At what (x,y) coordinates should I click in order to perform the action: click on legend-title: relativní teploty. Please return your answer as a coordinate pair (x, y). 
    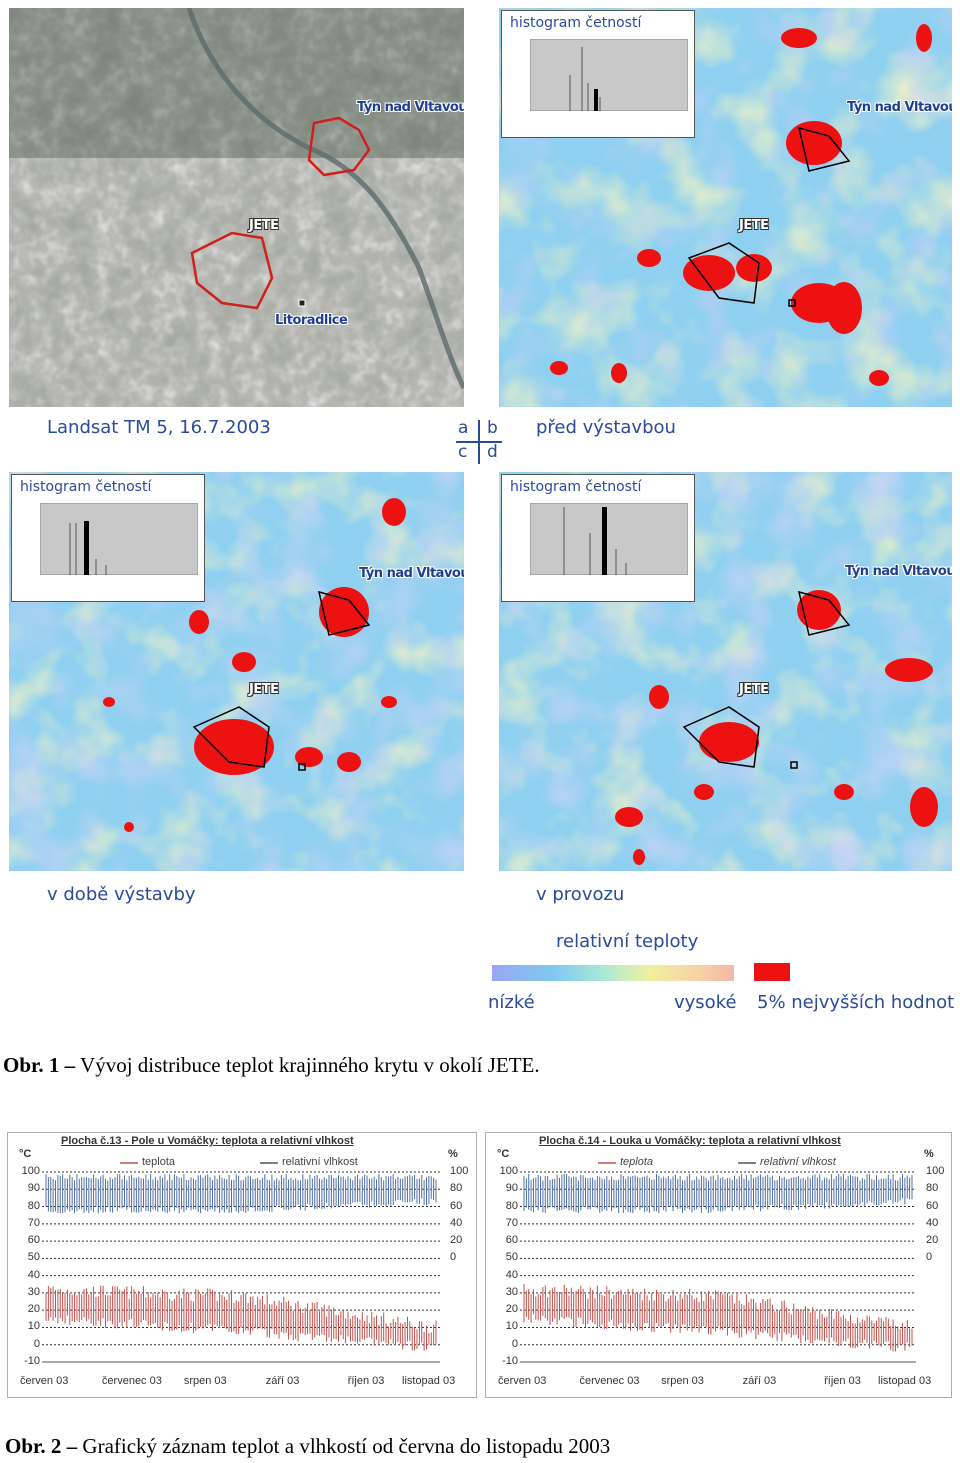
    Looking at the image, I should click on (627, 941).